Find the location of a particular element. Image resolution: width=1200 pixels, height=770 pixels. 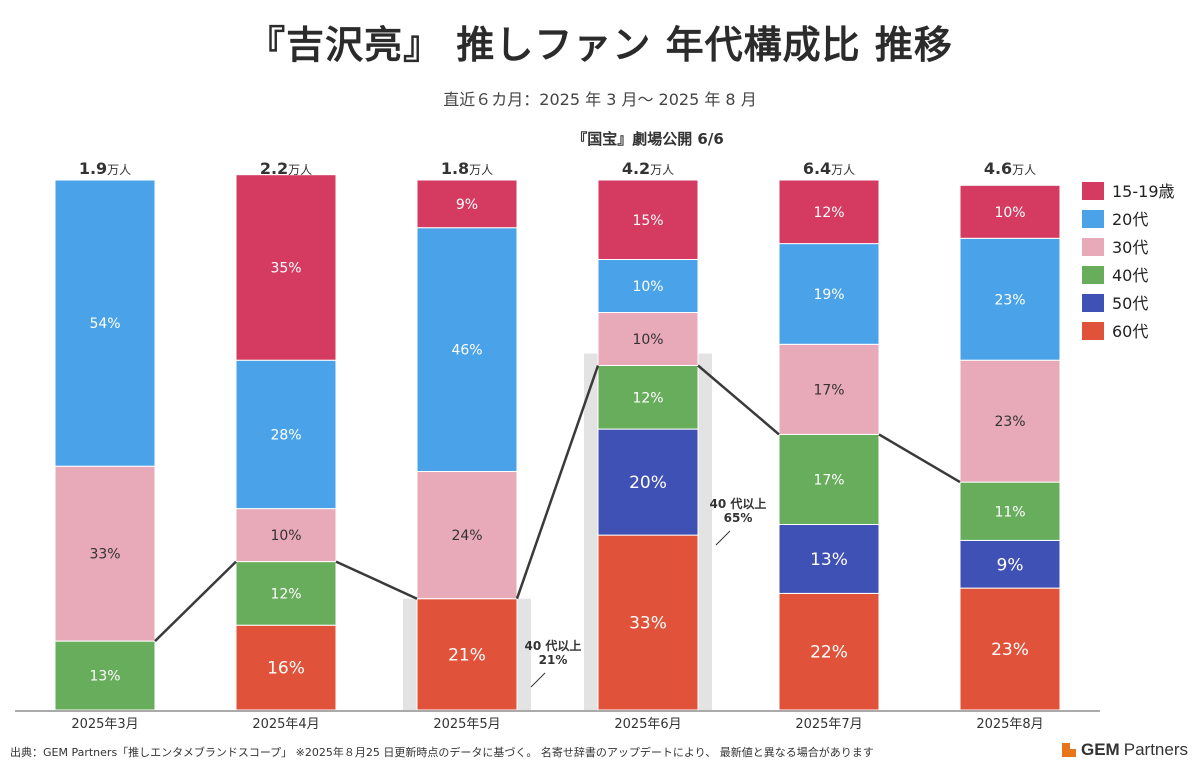

data-label: 24% is located at coordinates (466, 536).